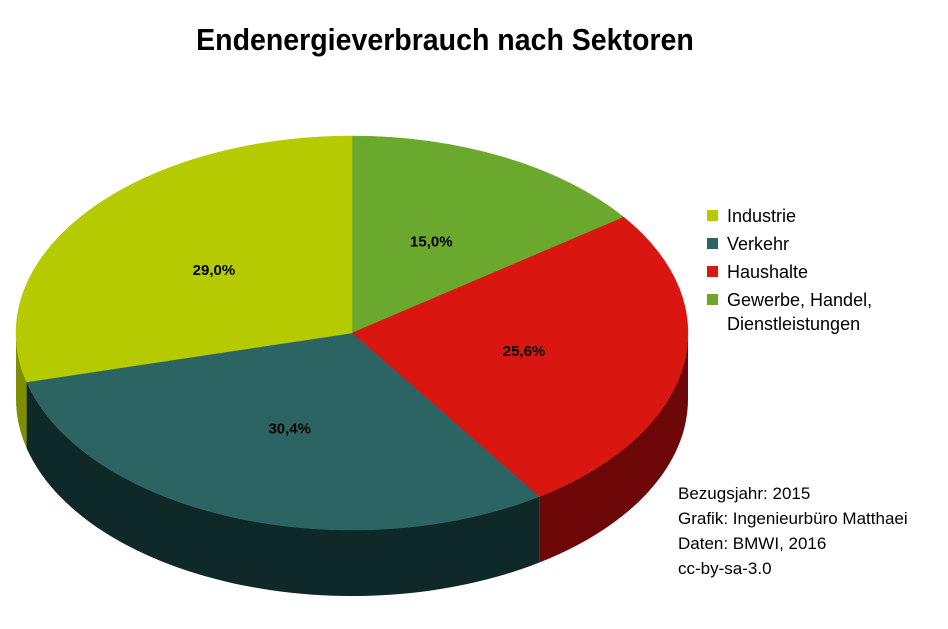  I want to click on legend-item-industrie: Industrie, so click(789, 214).